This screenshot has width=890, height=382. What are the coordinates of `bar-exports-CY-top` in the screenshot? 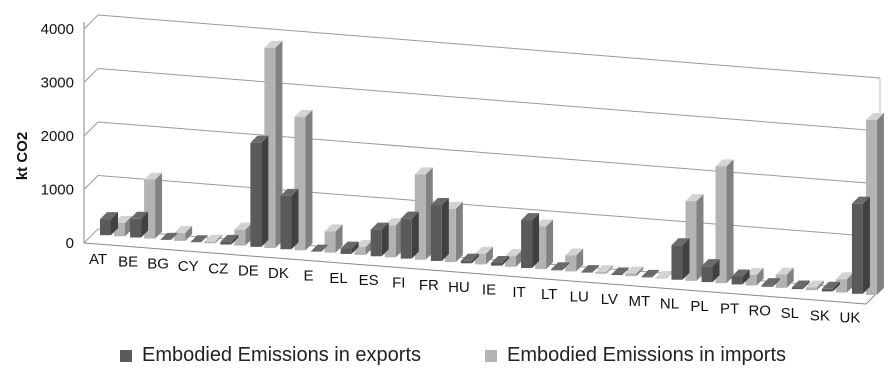 It's located at (199, 239).